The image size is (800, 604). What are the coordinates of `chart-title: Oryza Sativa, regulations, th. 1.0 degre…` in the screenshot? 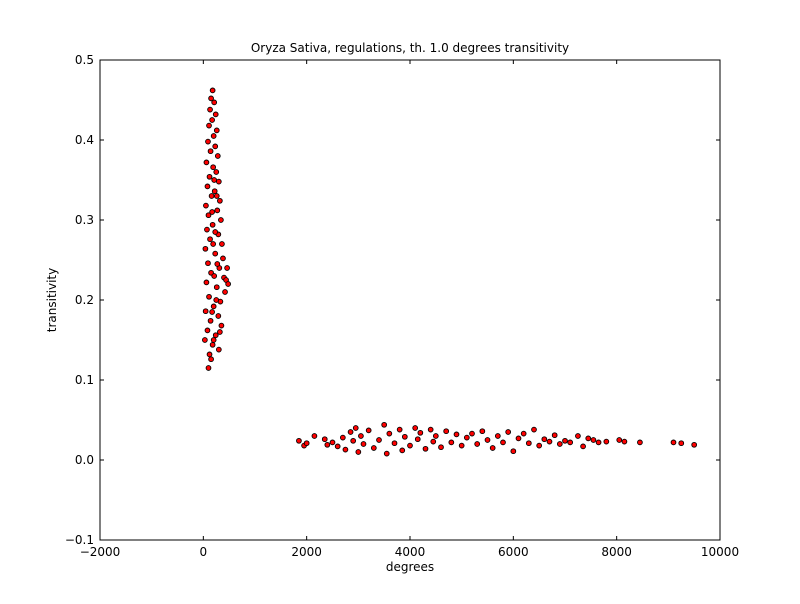 It's located at (410, 48).